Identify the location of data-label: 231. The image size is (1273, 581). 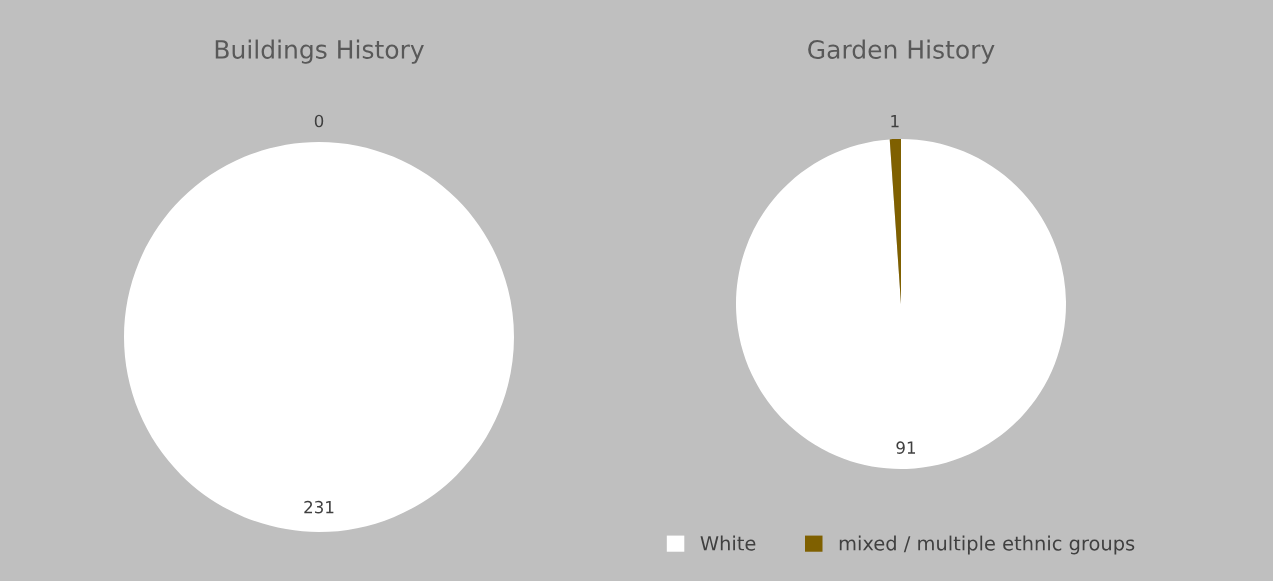
(319, 507).